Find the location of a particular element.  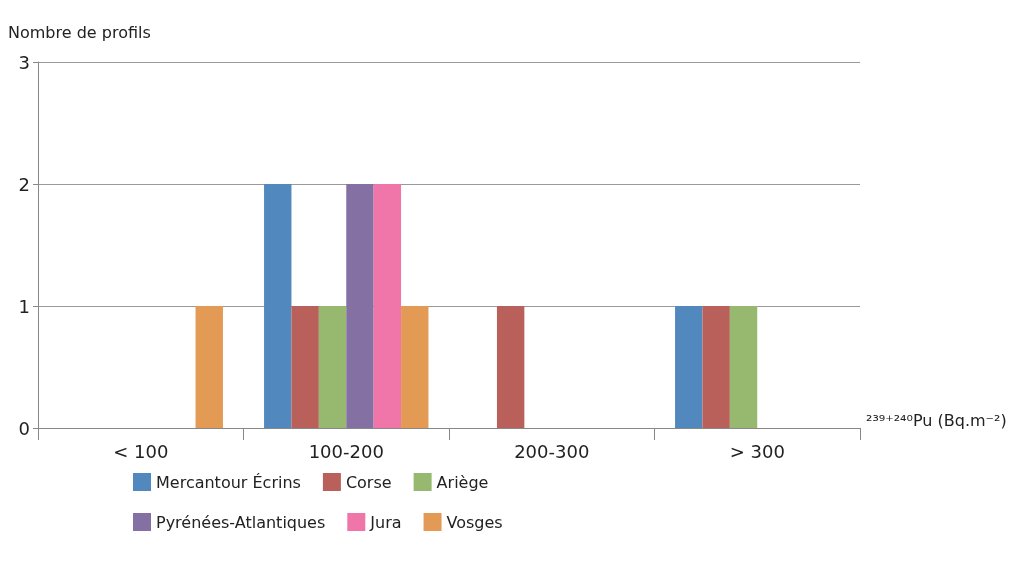

x-tick-label: 100-200 is located at coordinates (346, 451).